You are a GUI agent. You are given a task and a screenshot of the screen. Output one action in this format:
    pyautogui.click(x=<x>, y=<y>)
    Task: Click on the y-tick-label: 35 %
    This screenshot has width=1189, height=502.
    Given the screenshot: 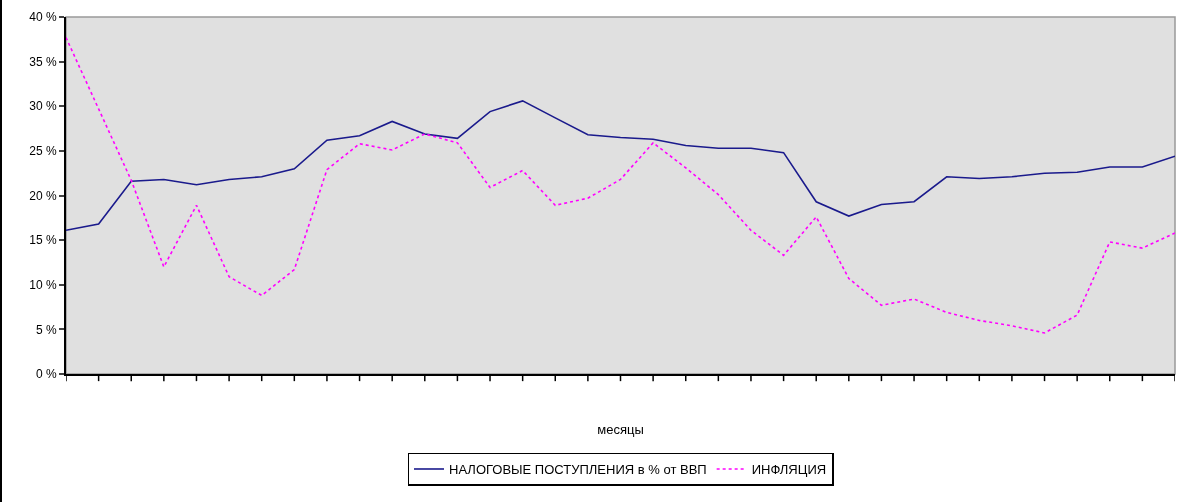 What is the action you would take?
    pyautogui.click(x=43, y=61)
    